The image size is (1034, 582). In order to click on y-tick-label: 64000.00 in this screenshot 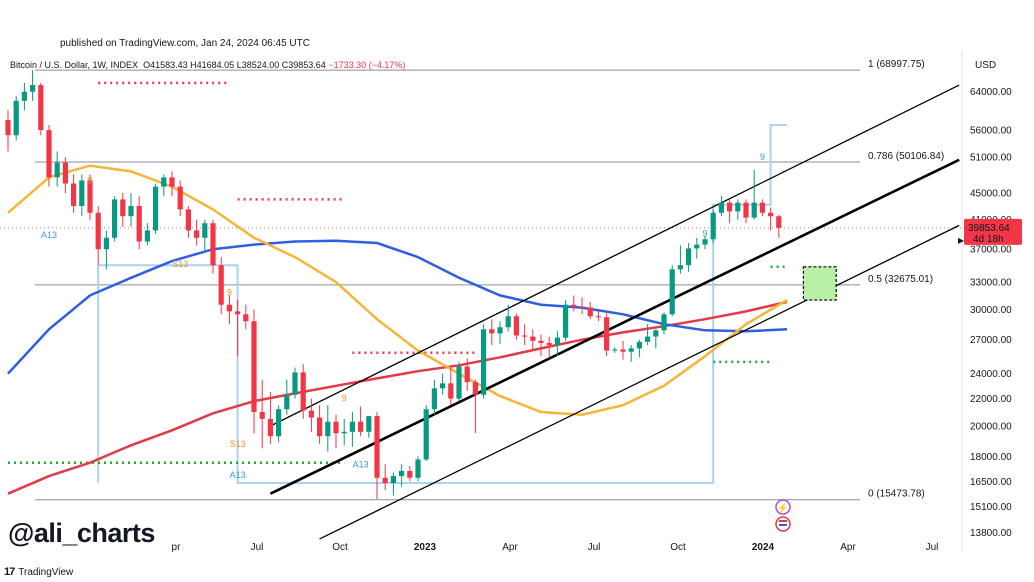, I will do `click(991, 92)`.